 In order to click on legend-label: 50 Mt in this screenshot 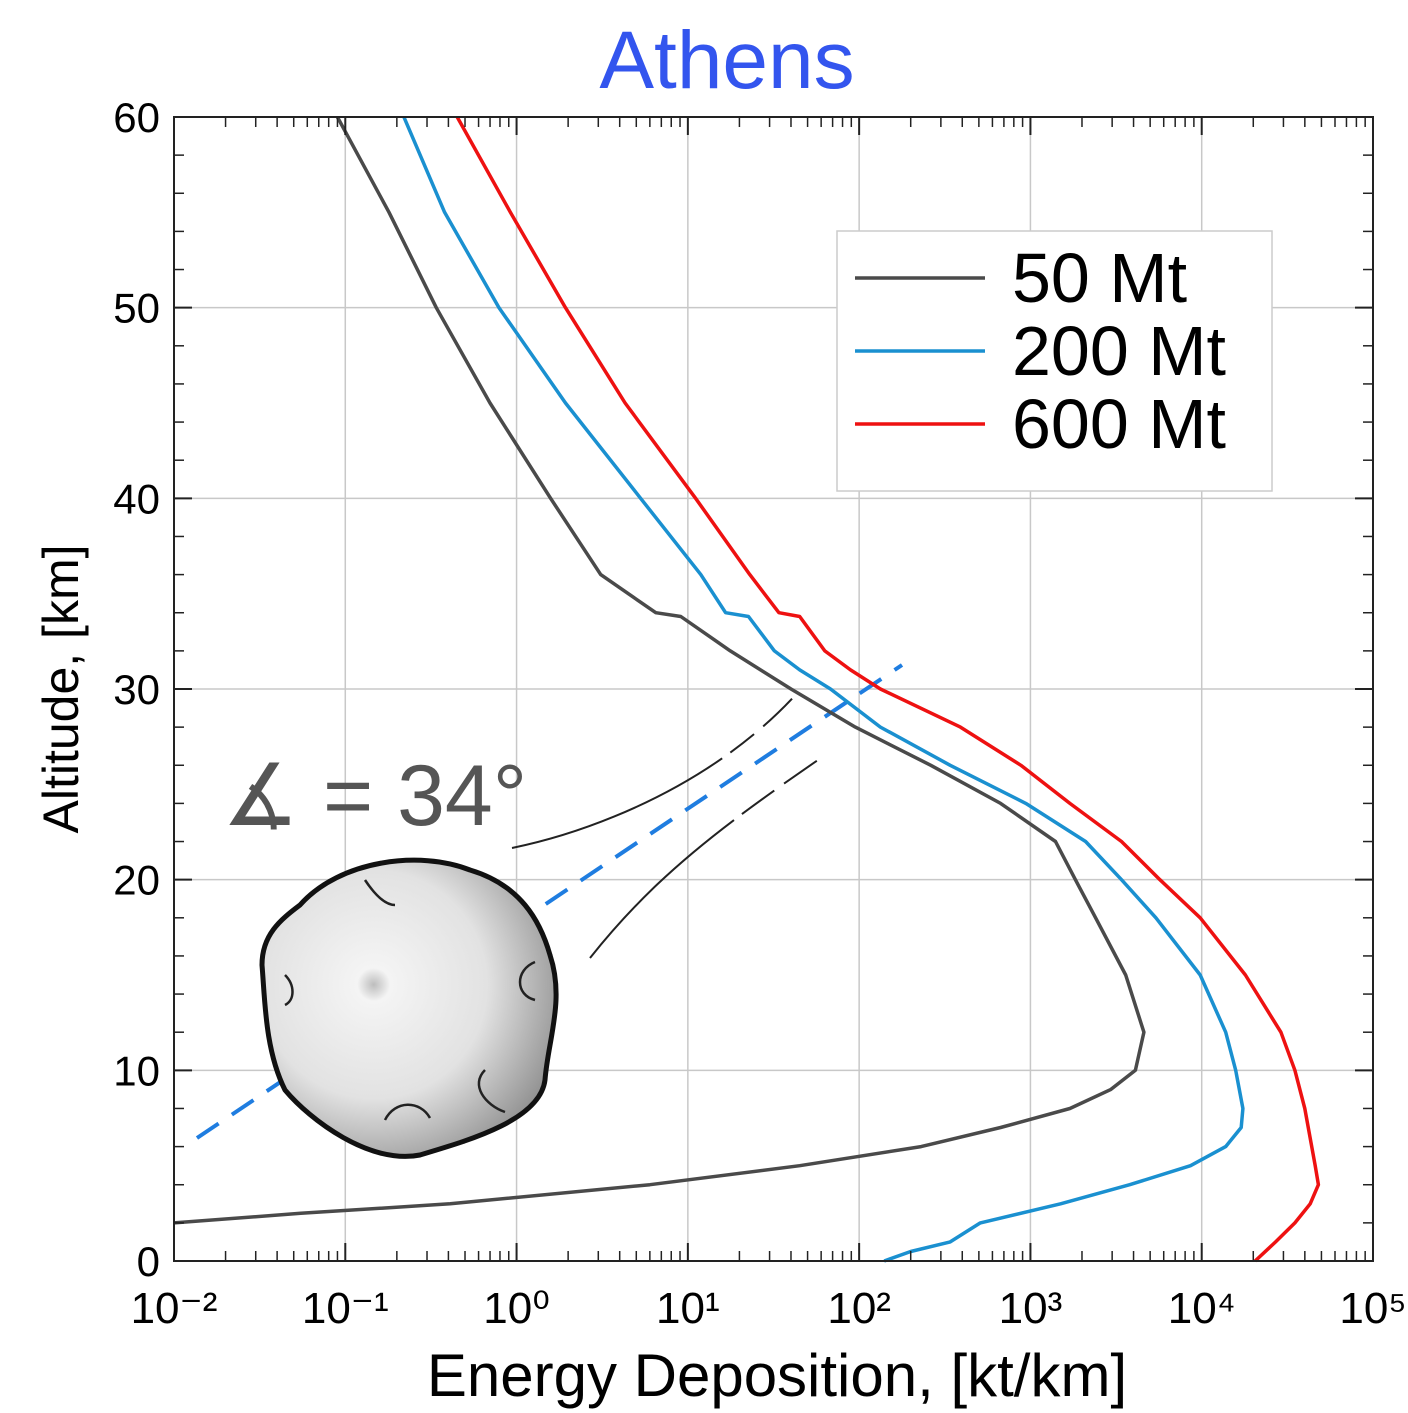, I will do `click(1099, 278)`.